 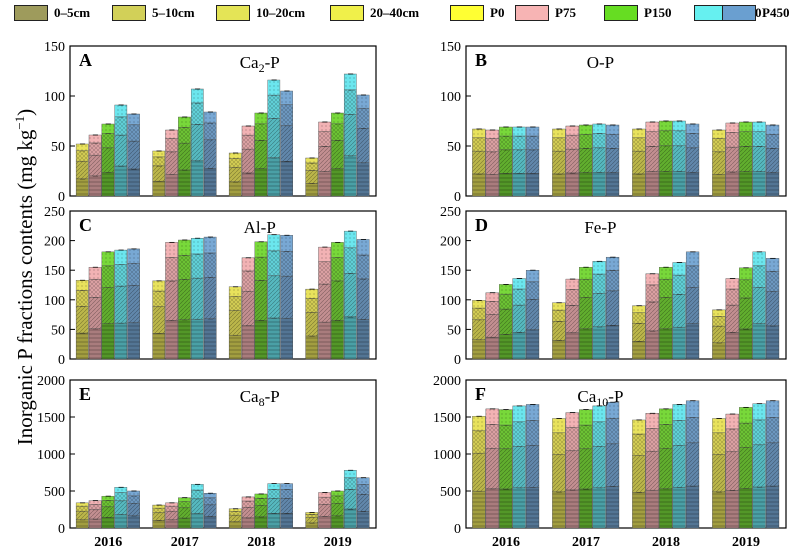 I want to click on panel-letter: D, so click(x=481, y=225).